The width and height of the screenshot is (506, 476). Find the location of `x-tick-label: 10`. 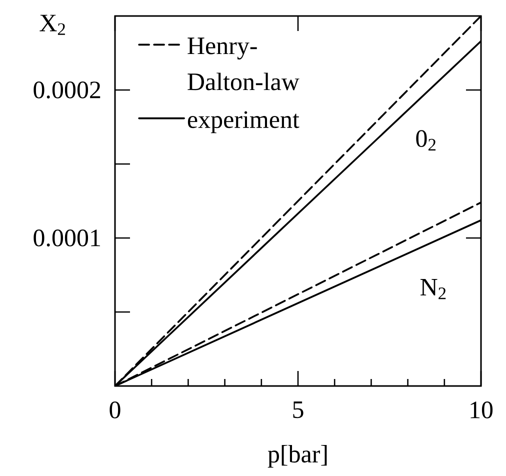

x-tick-label: 10 is located at coordinates (481, 410).